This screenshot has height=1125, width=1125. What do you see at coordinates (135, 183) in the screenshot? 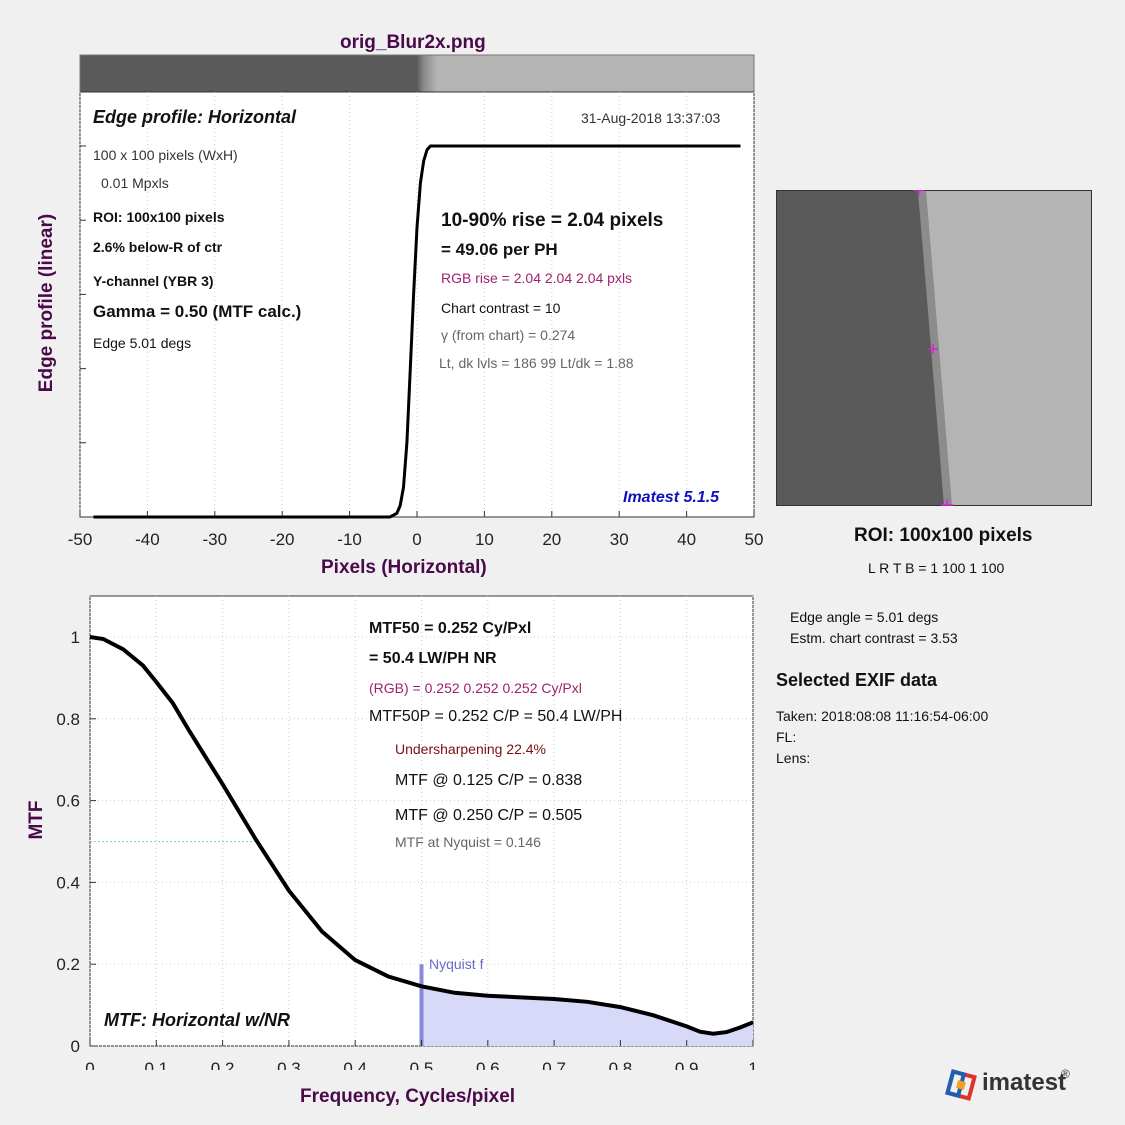
I see `info-mpxls: 0.01 Mpxls` at bounding box center [135, 183].